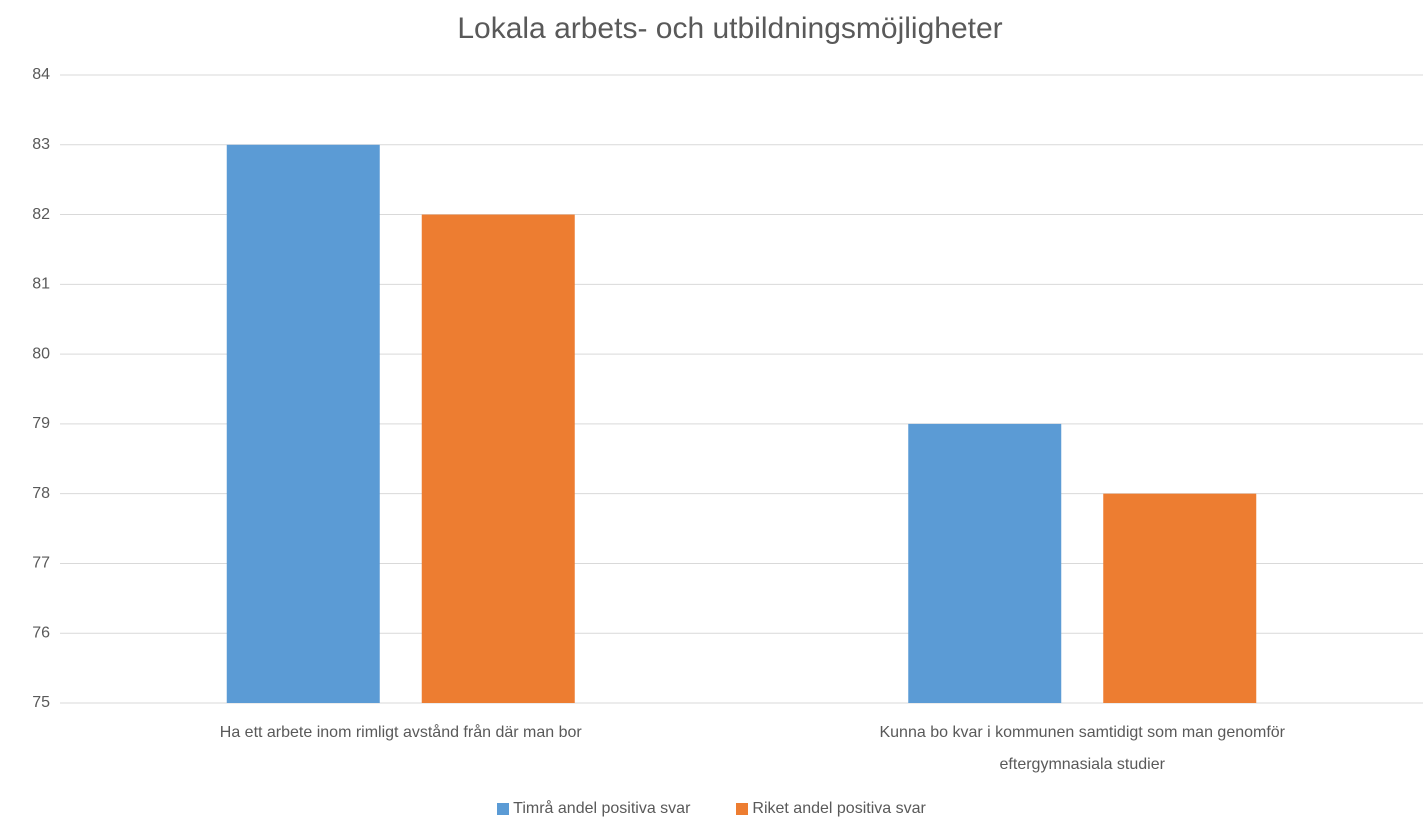  Describe the element at coordinates (602, 808) in the screenshot. I see `legend-label: Timrå andel positiva svar` at that location.